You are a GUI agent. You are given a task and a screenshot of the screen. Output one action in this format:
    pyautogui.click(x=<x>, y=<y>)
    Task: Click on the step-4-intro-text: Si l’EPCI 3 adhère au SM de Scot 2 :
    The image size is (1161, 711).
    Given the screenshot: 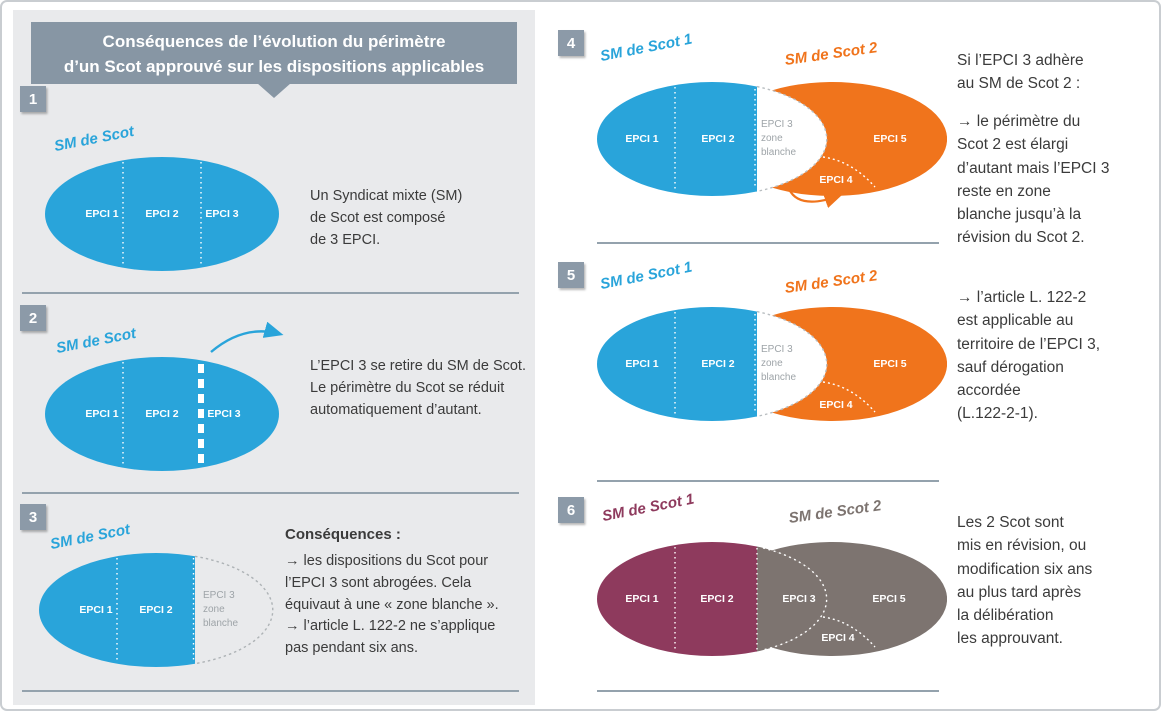 What is the action you would take?
    pyautogui.click(x=1020, y=72)
    